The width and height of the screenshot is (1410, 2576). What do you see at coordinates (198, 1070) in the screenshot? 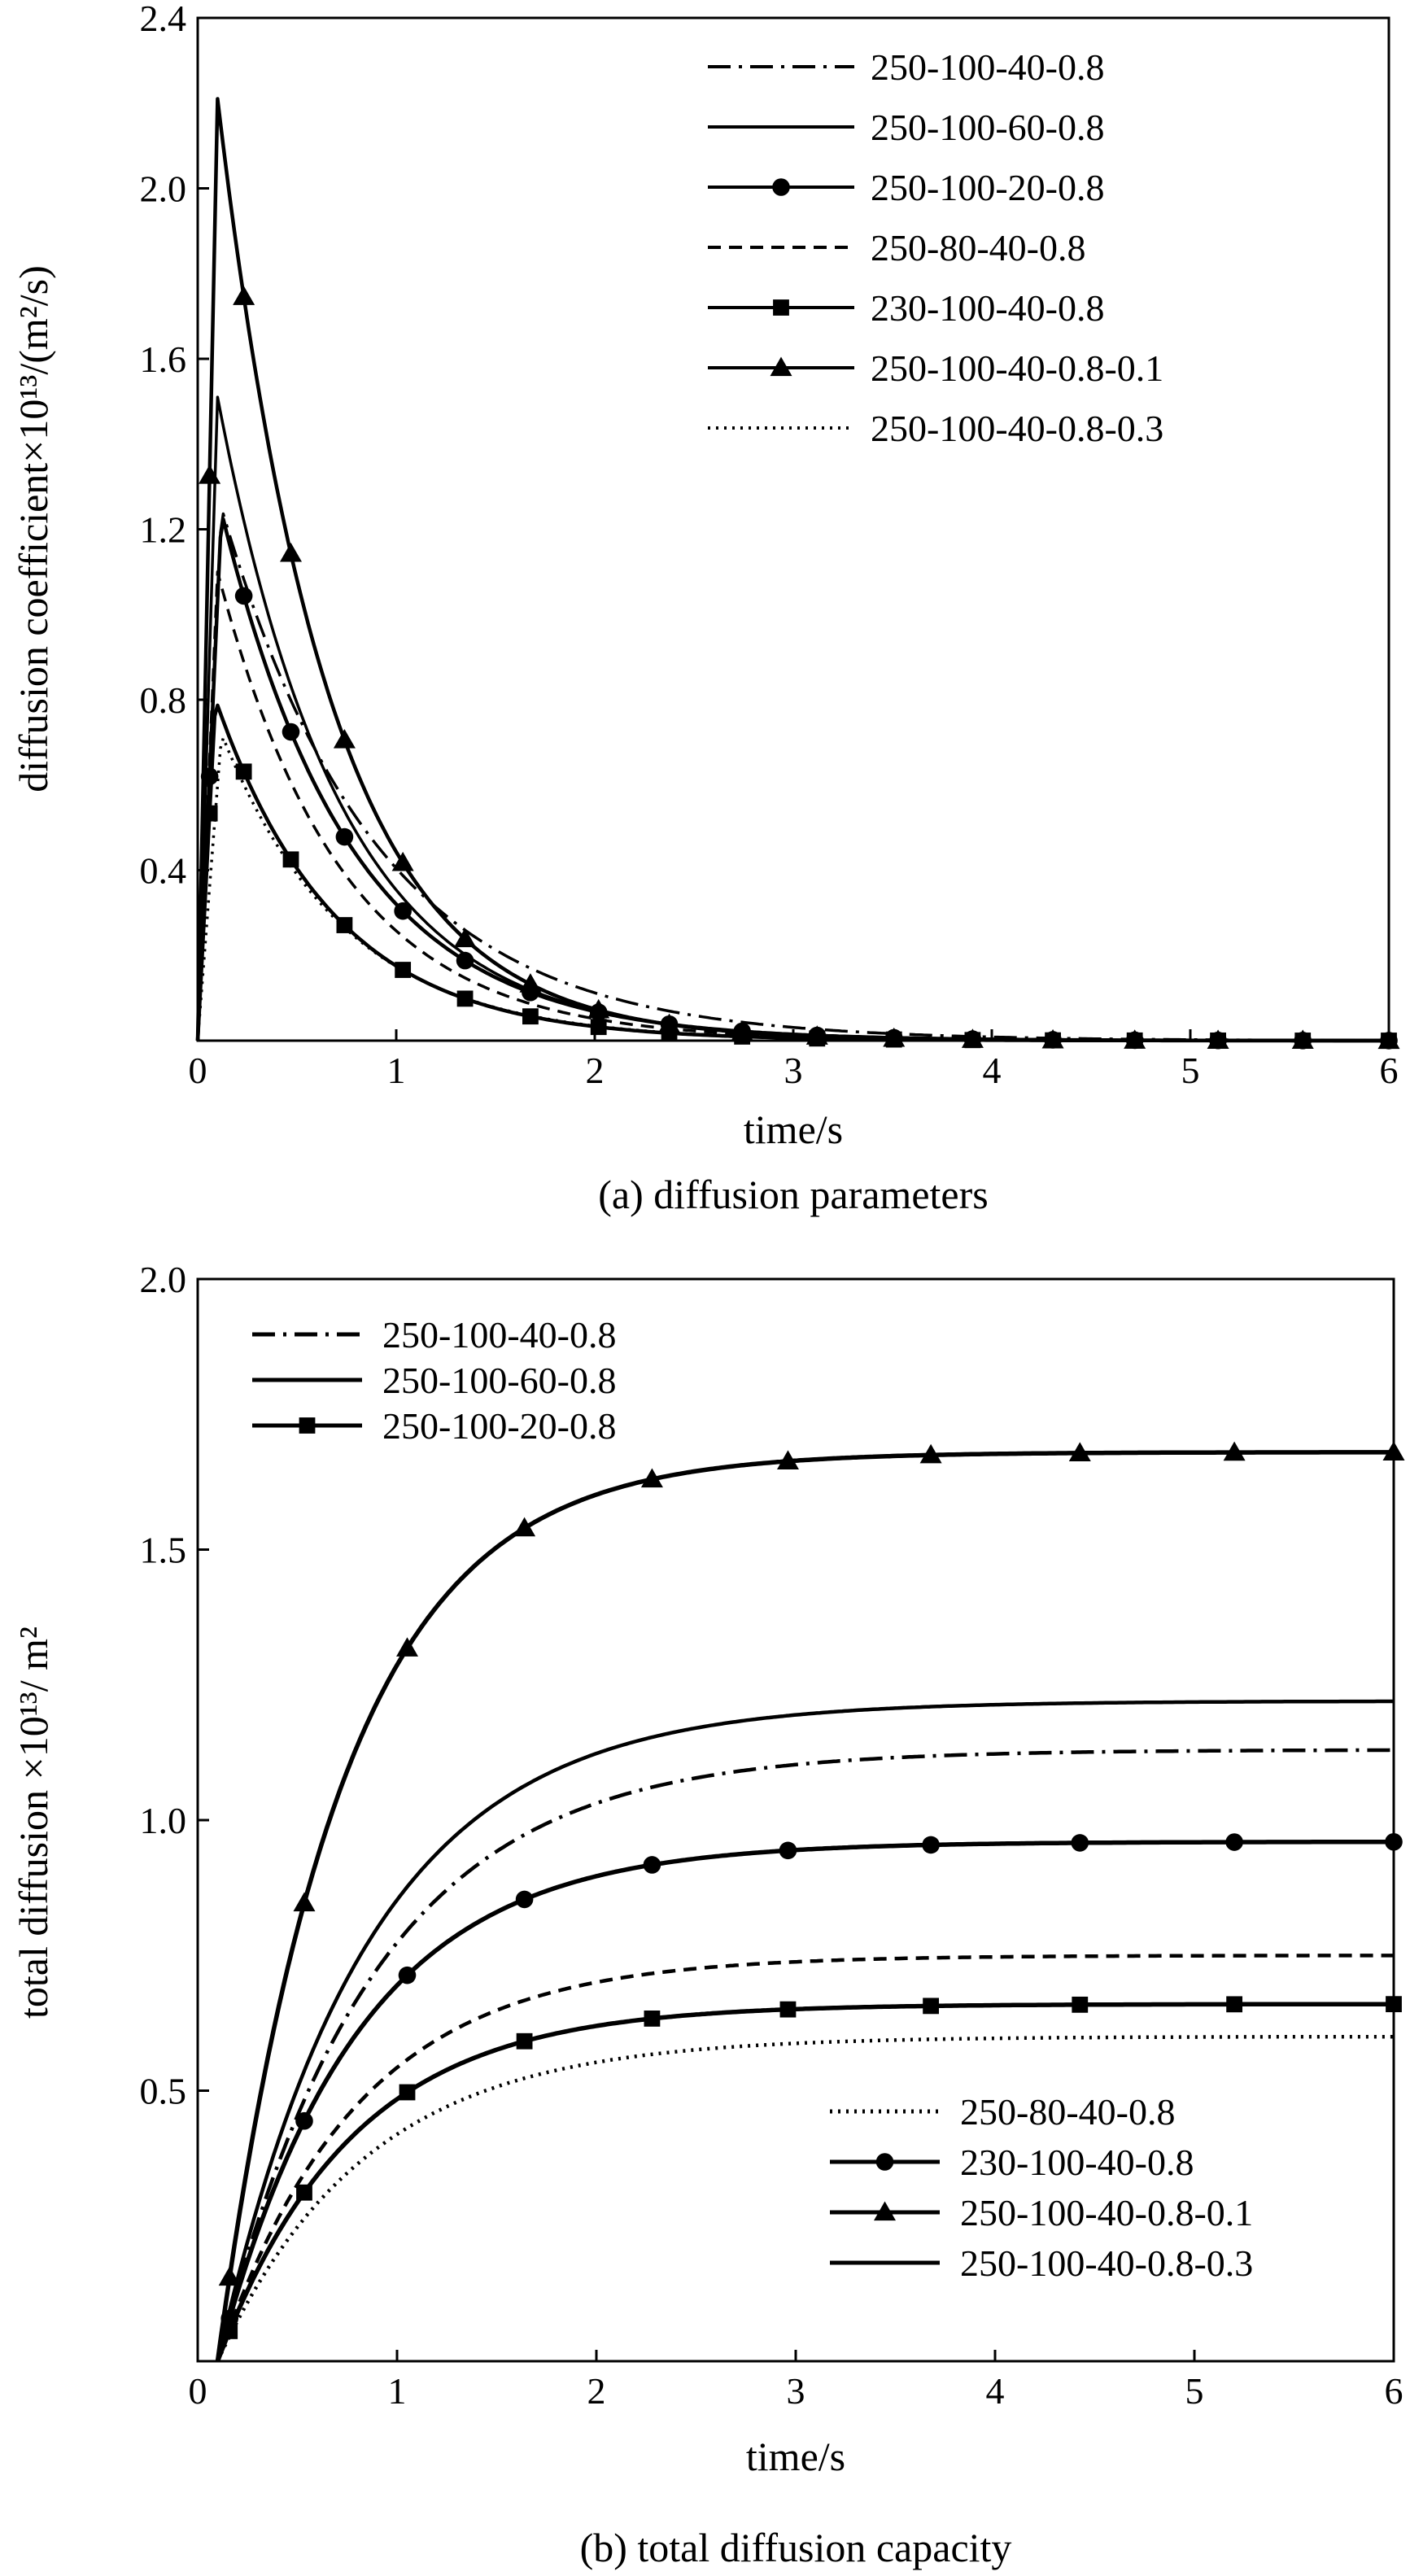
I see `panel-a-x-tick-label: 0` at bounding box center [198, 1070].